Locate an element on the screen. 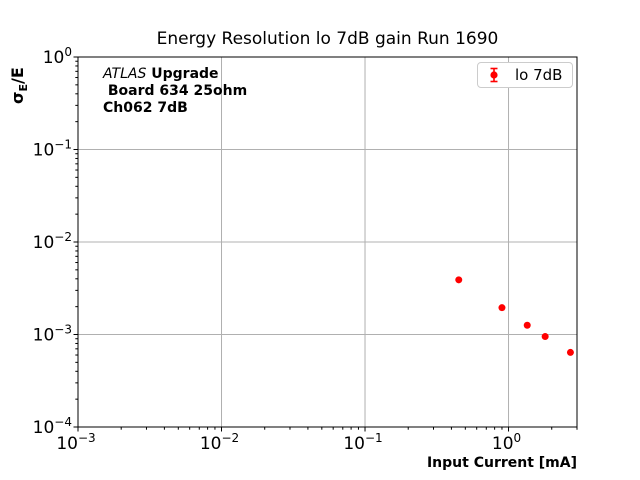 Image resolution: width=640 pixels, height=480 pixels. y-axis-label-sigma: σ is located at coordinates (17, 97).